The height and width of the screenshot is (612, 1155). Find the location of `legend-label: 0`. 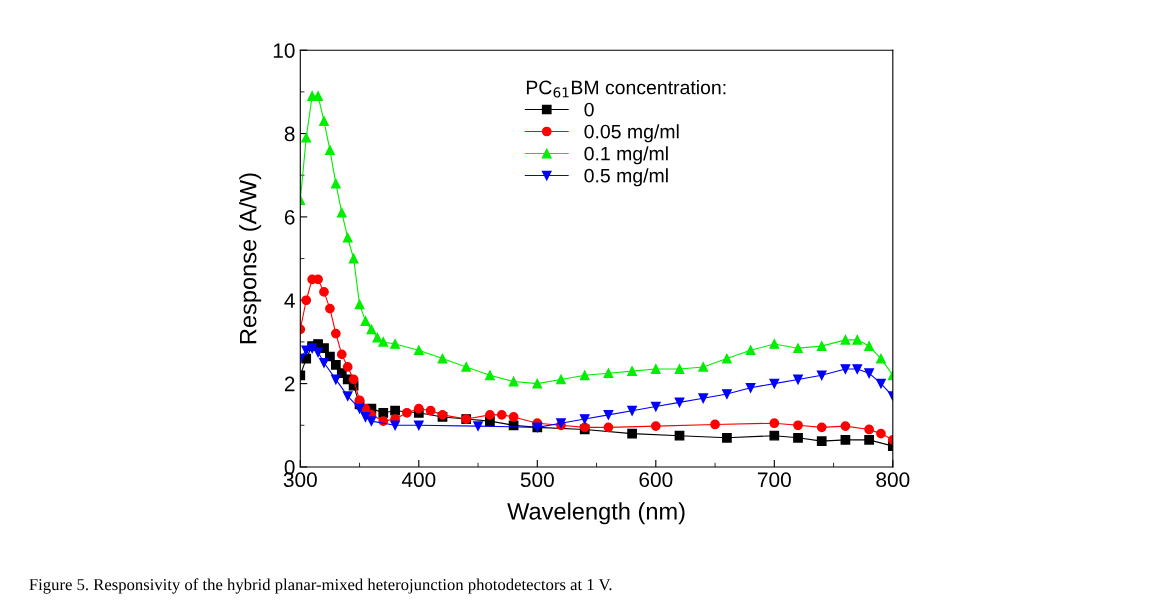

legend-label: 0 is located at coordinates (589, 109).